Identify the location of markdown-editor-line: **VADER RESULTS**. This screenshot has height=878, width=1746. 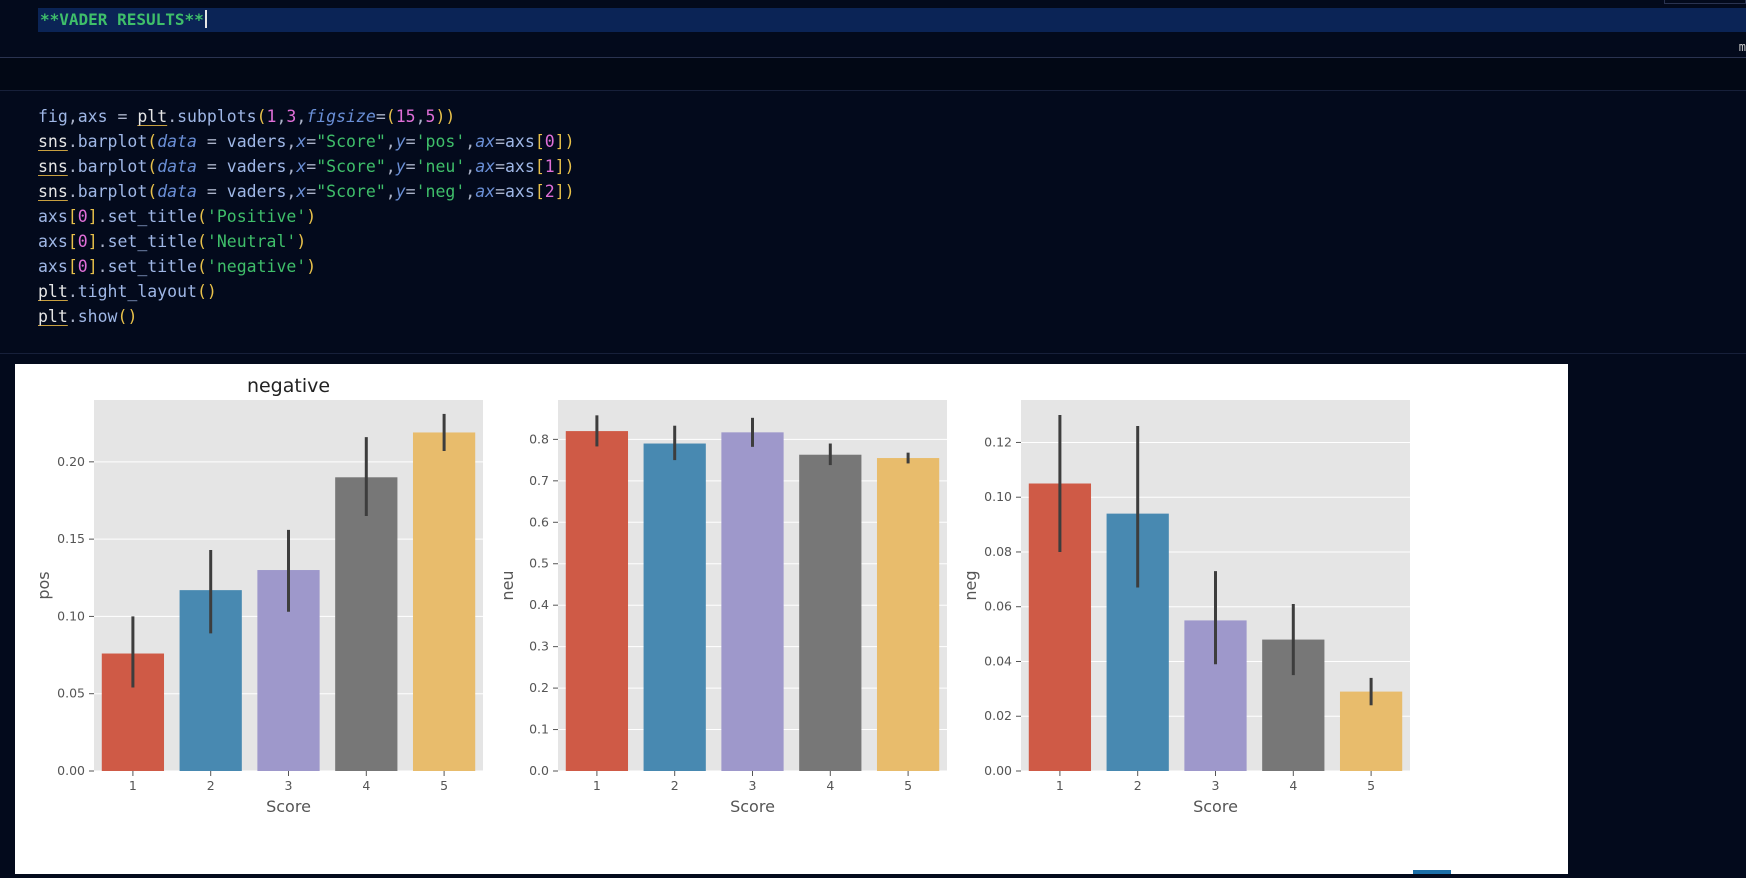
(892, 20).